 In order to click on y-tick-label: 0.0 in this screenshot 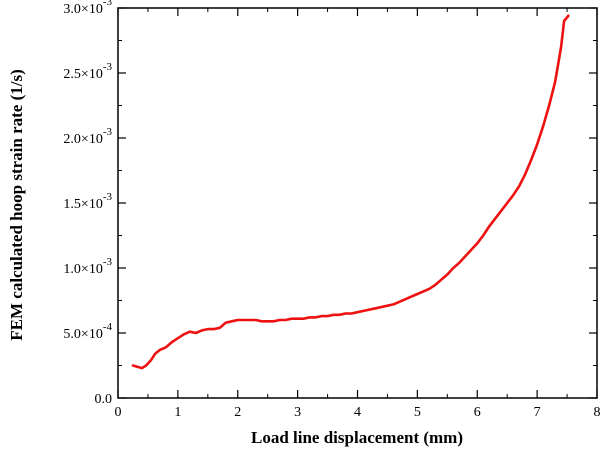, I will do `click(104, 399)`.